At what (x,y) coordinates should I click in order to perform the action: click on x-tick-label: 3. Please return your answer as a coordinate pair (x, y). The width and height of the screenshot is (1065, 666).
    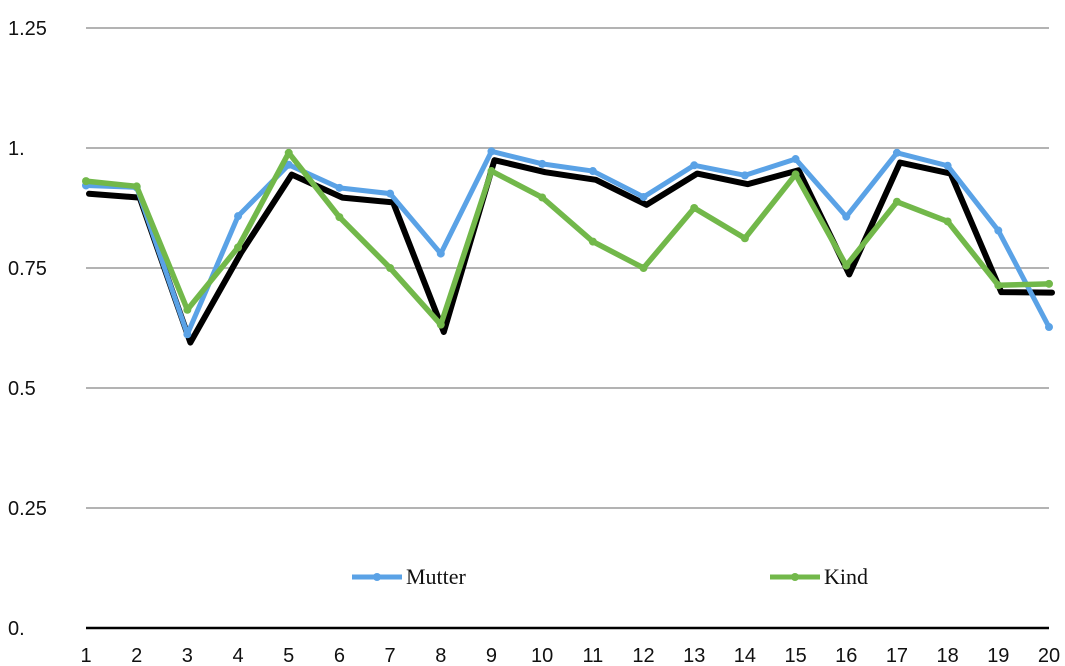
    Looking at the image, I should click on (187, 655).